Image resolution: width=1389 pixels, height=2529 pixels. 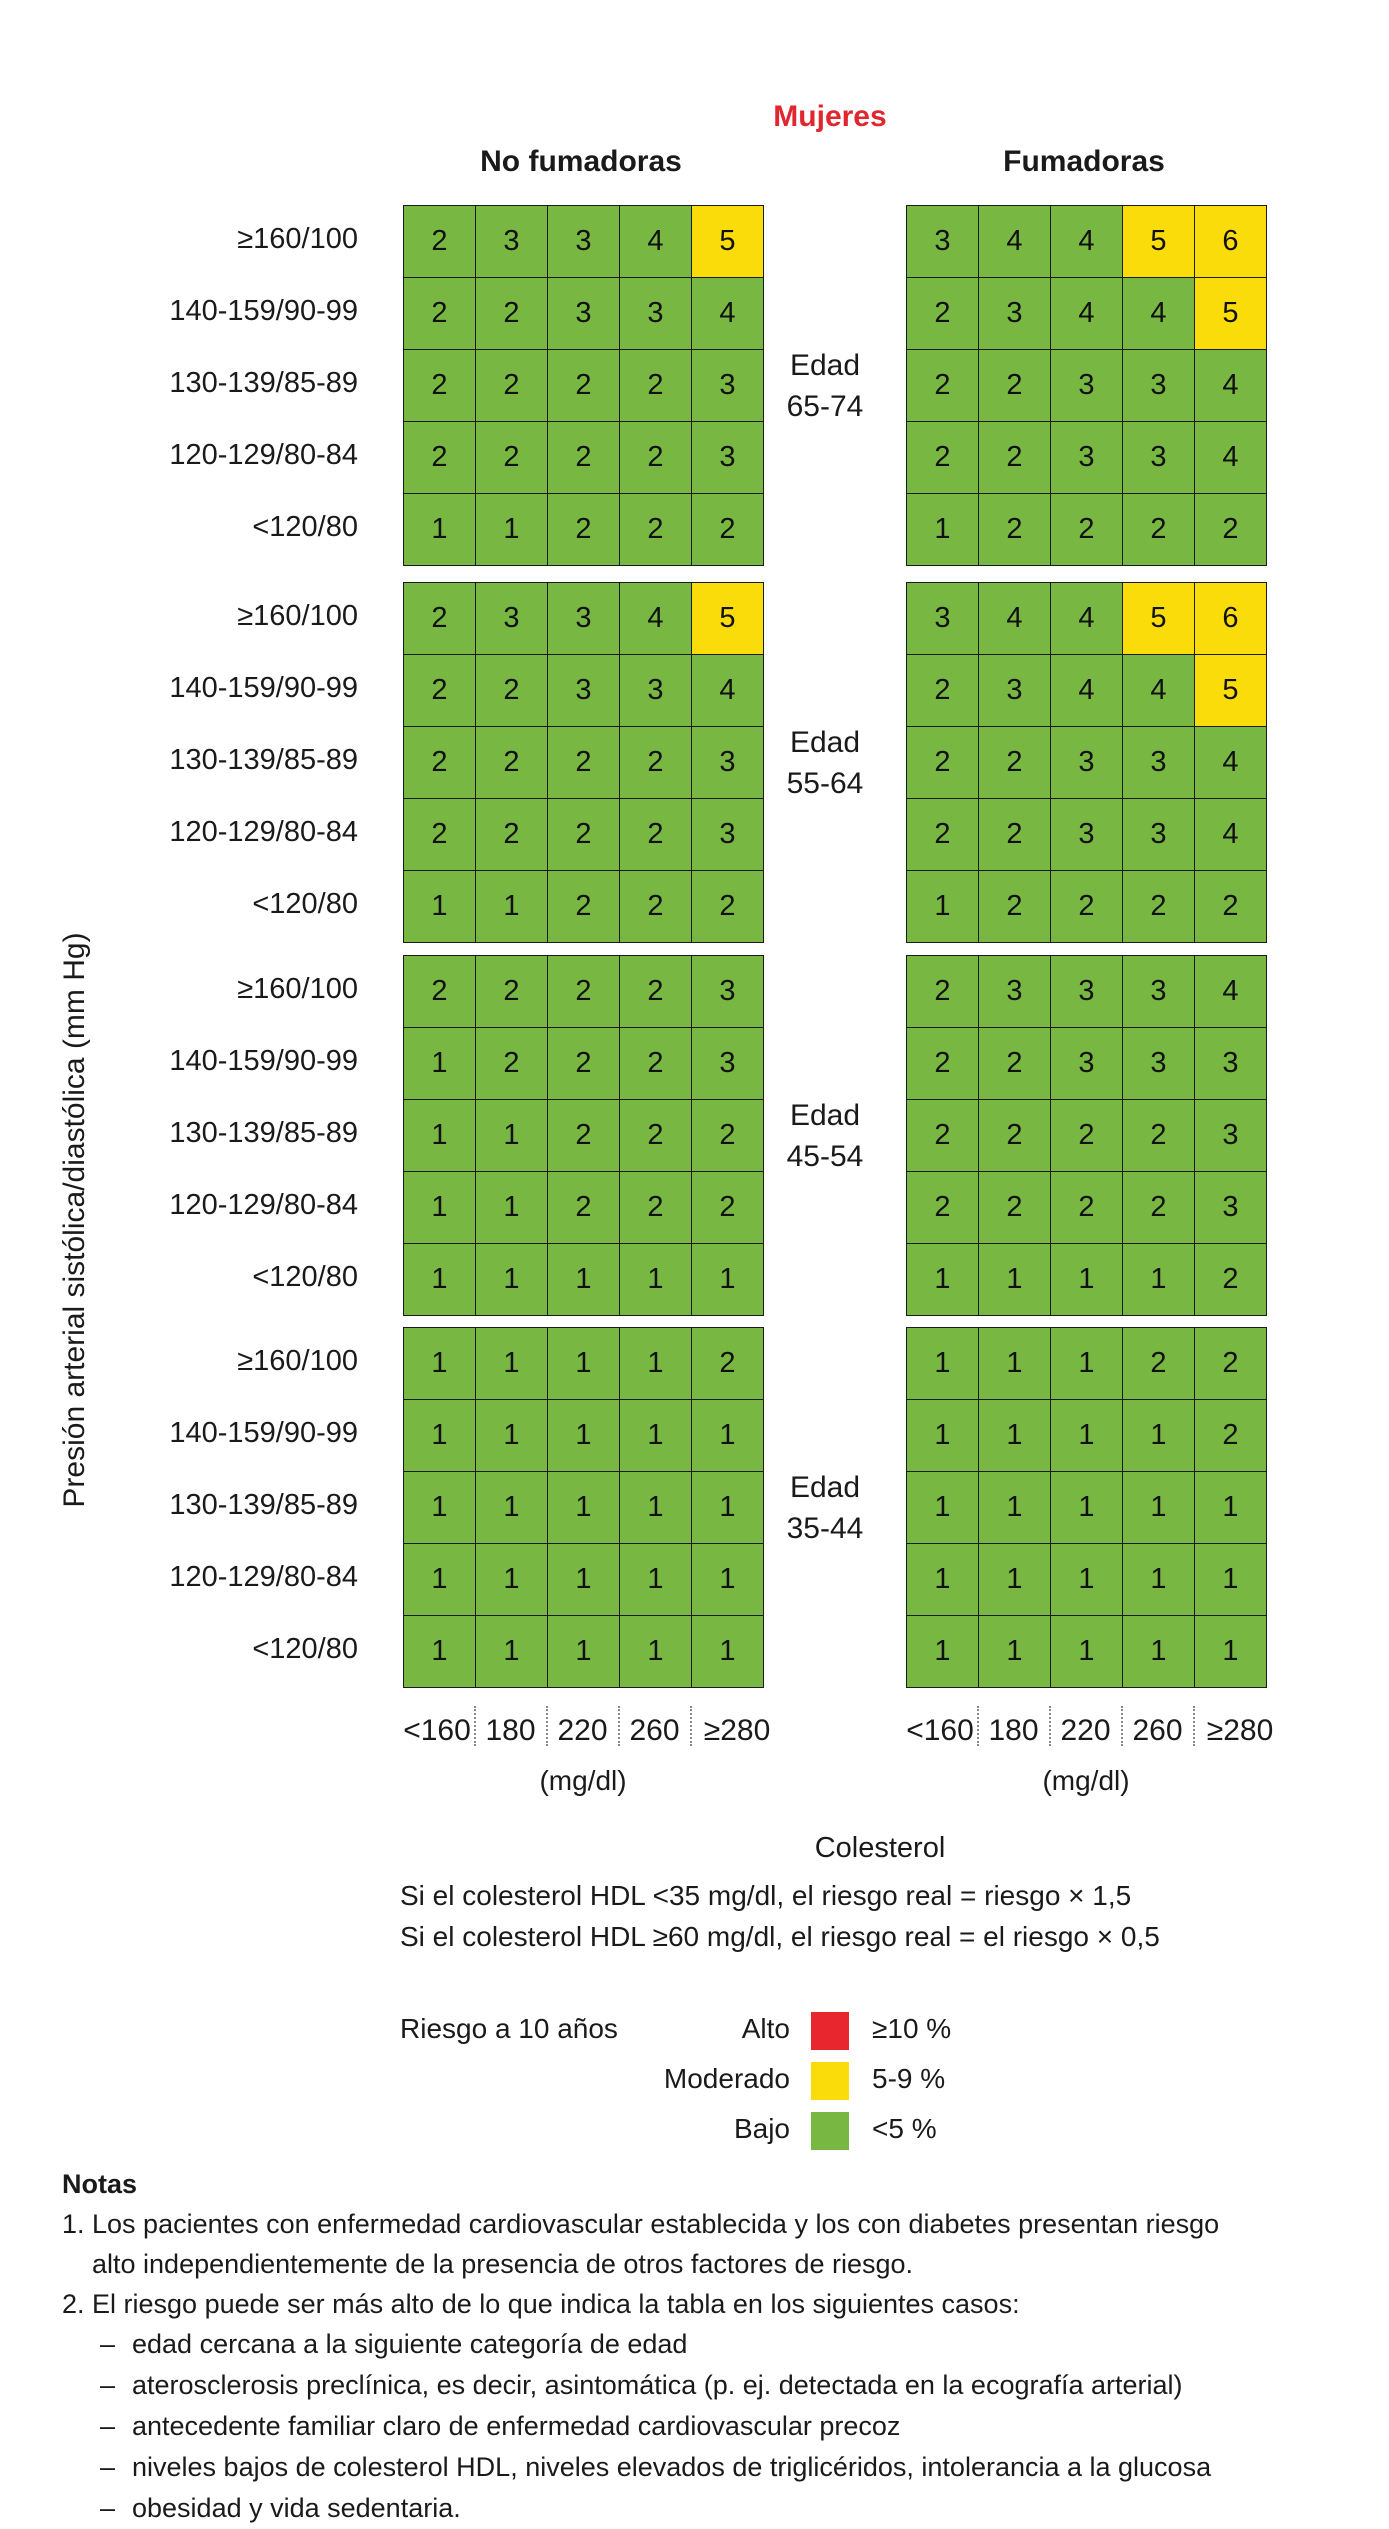 I want to click on x-tick-label: ≥280, so click(x=1240, y=1730).